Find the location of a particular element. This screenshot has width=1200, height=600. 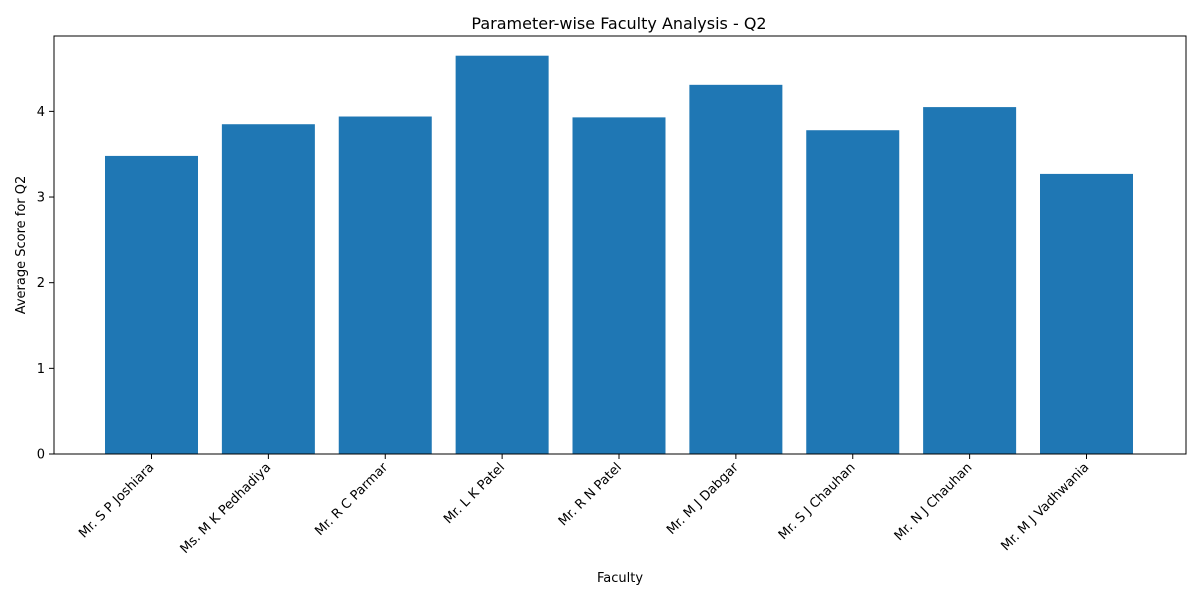

y-axis-label: Average Score for Q2 is located at coordinates (21, 245).